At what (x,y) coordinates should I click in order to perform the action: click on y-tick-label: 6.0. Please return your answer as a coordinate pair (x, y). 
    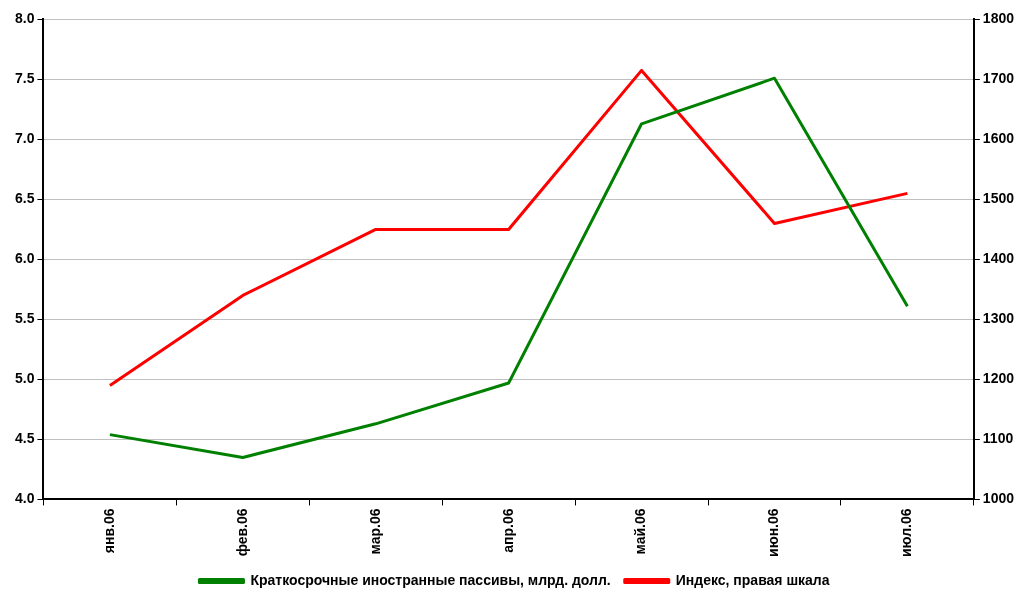
    Looking at the image, I should click on (24, 258).